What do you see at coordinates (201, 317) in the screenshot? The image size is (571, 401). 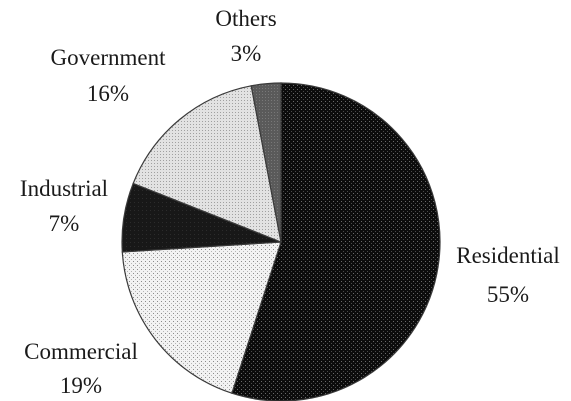 I see `pie-slice-commercial` at bounding box center [201, 317].